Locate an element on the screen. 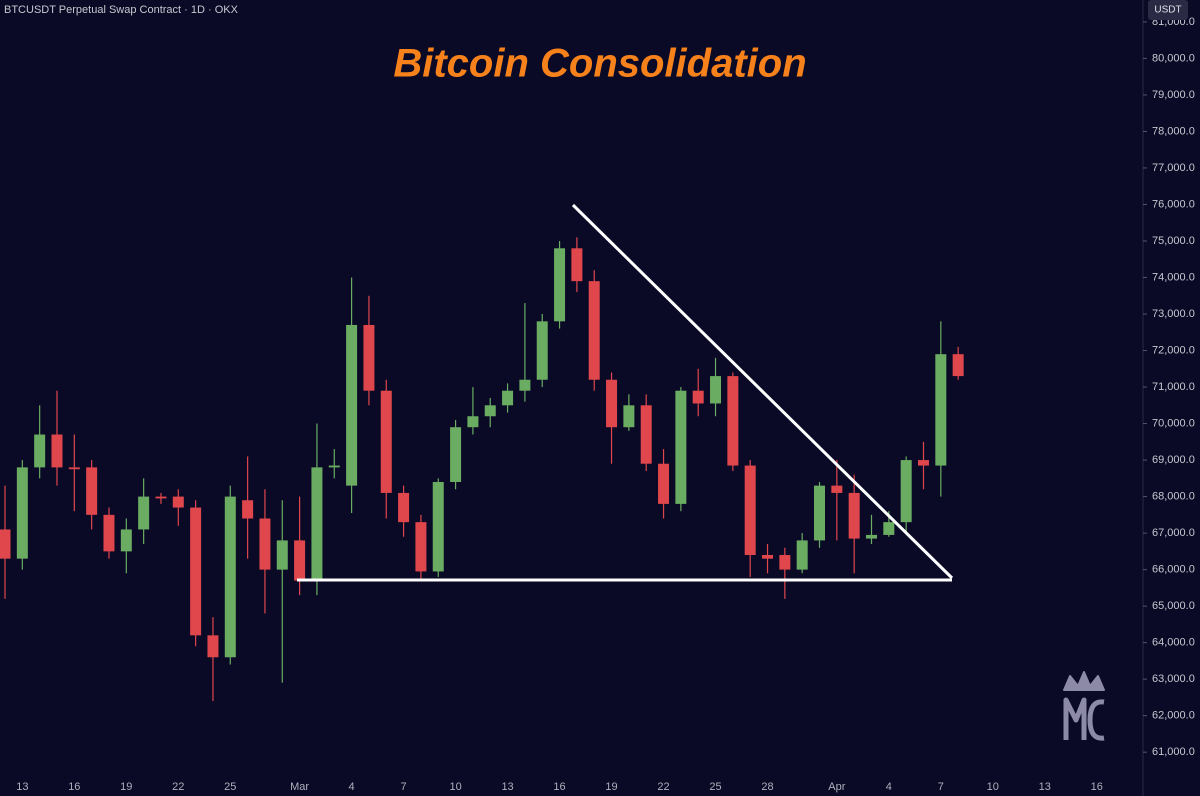 The image size is (1200, 796). y-tick-label: 79,000.0 is located at coordinates (1173, 95).